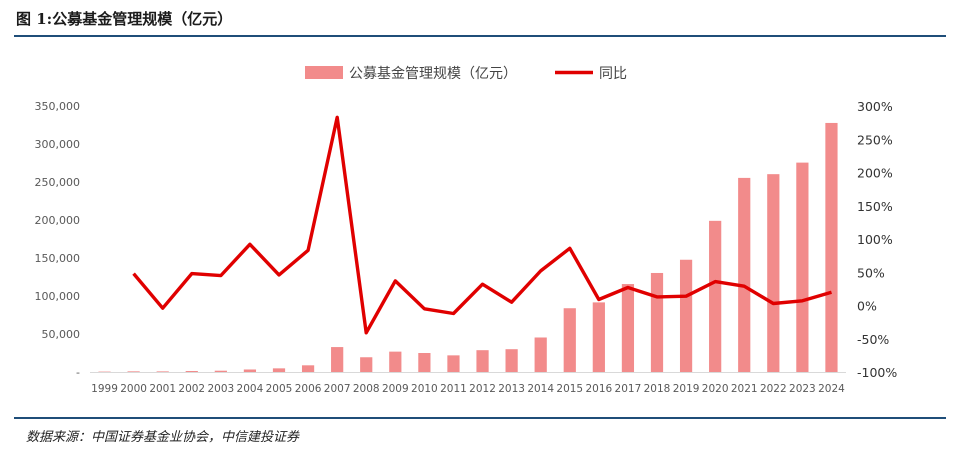  Describe the element at coordinates (324, 72) in the screenshot. I see `legend-bar-swatch` at that location.